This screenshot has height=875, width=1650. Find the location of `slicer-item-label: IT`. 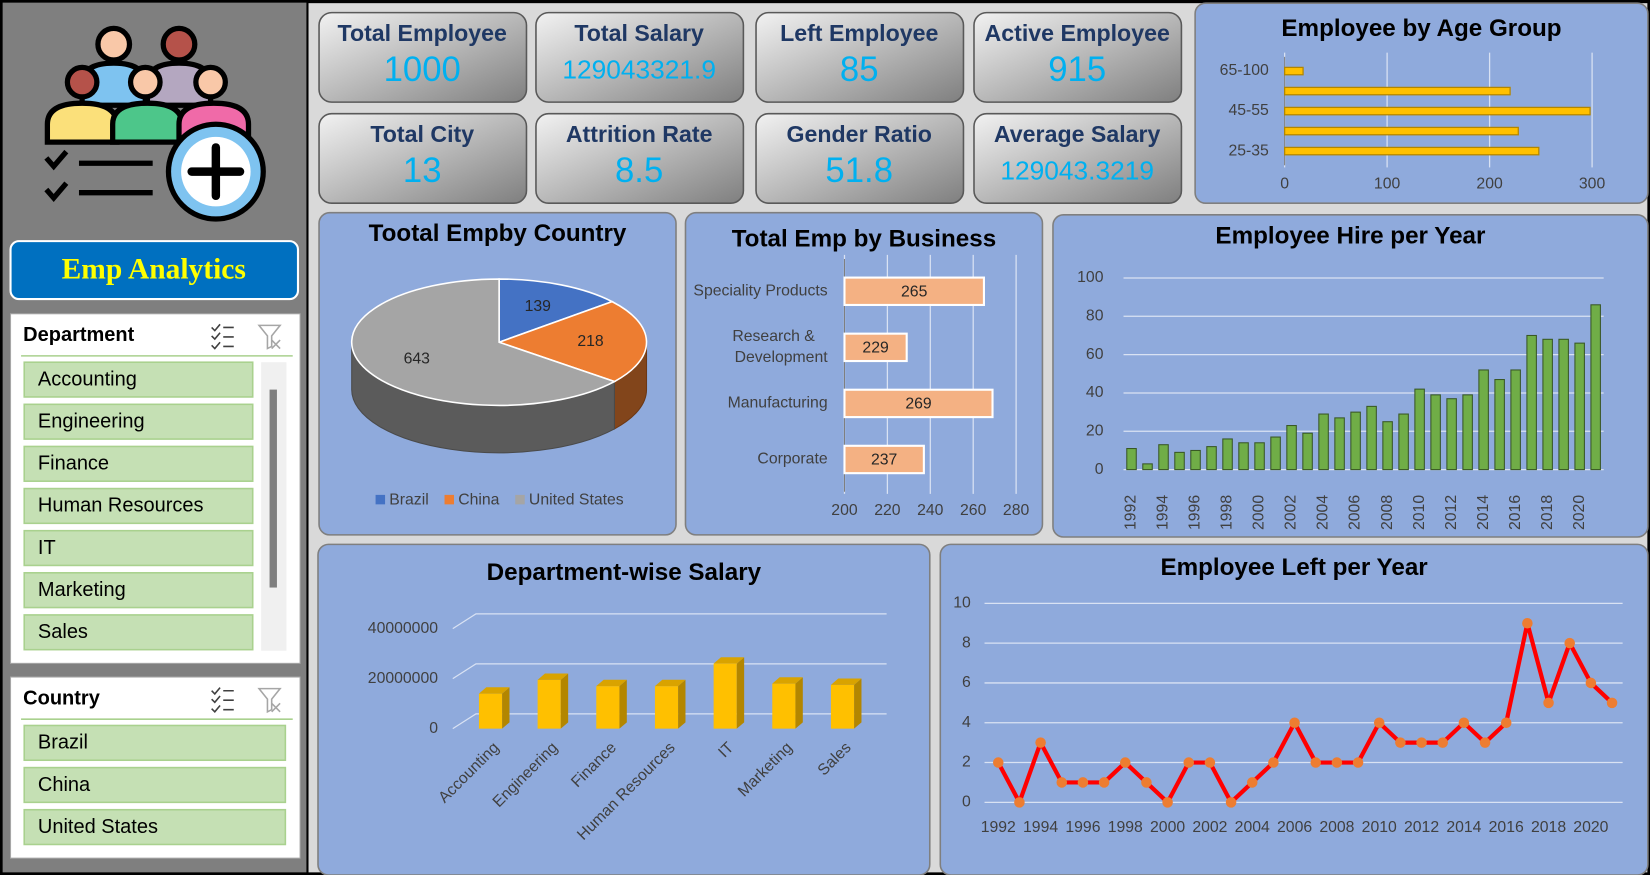

slicer-item-label: IT is located at coordinates (47, 548).